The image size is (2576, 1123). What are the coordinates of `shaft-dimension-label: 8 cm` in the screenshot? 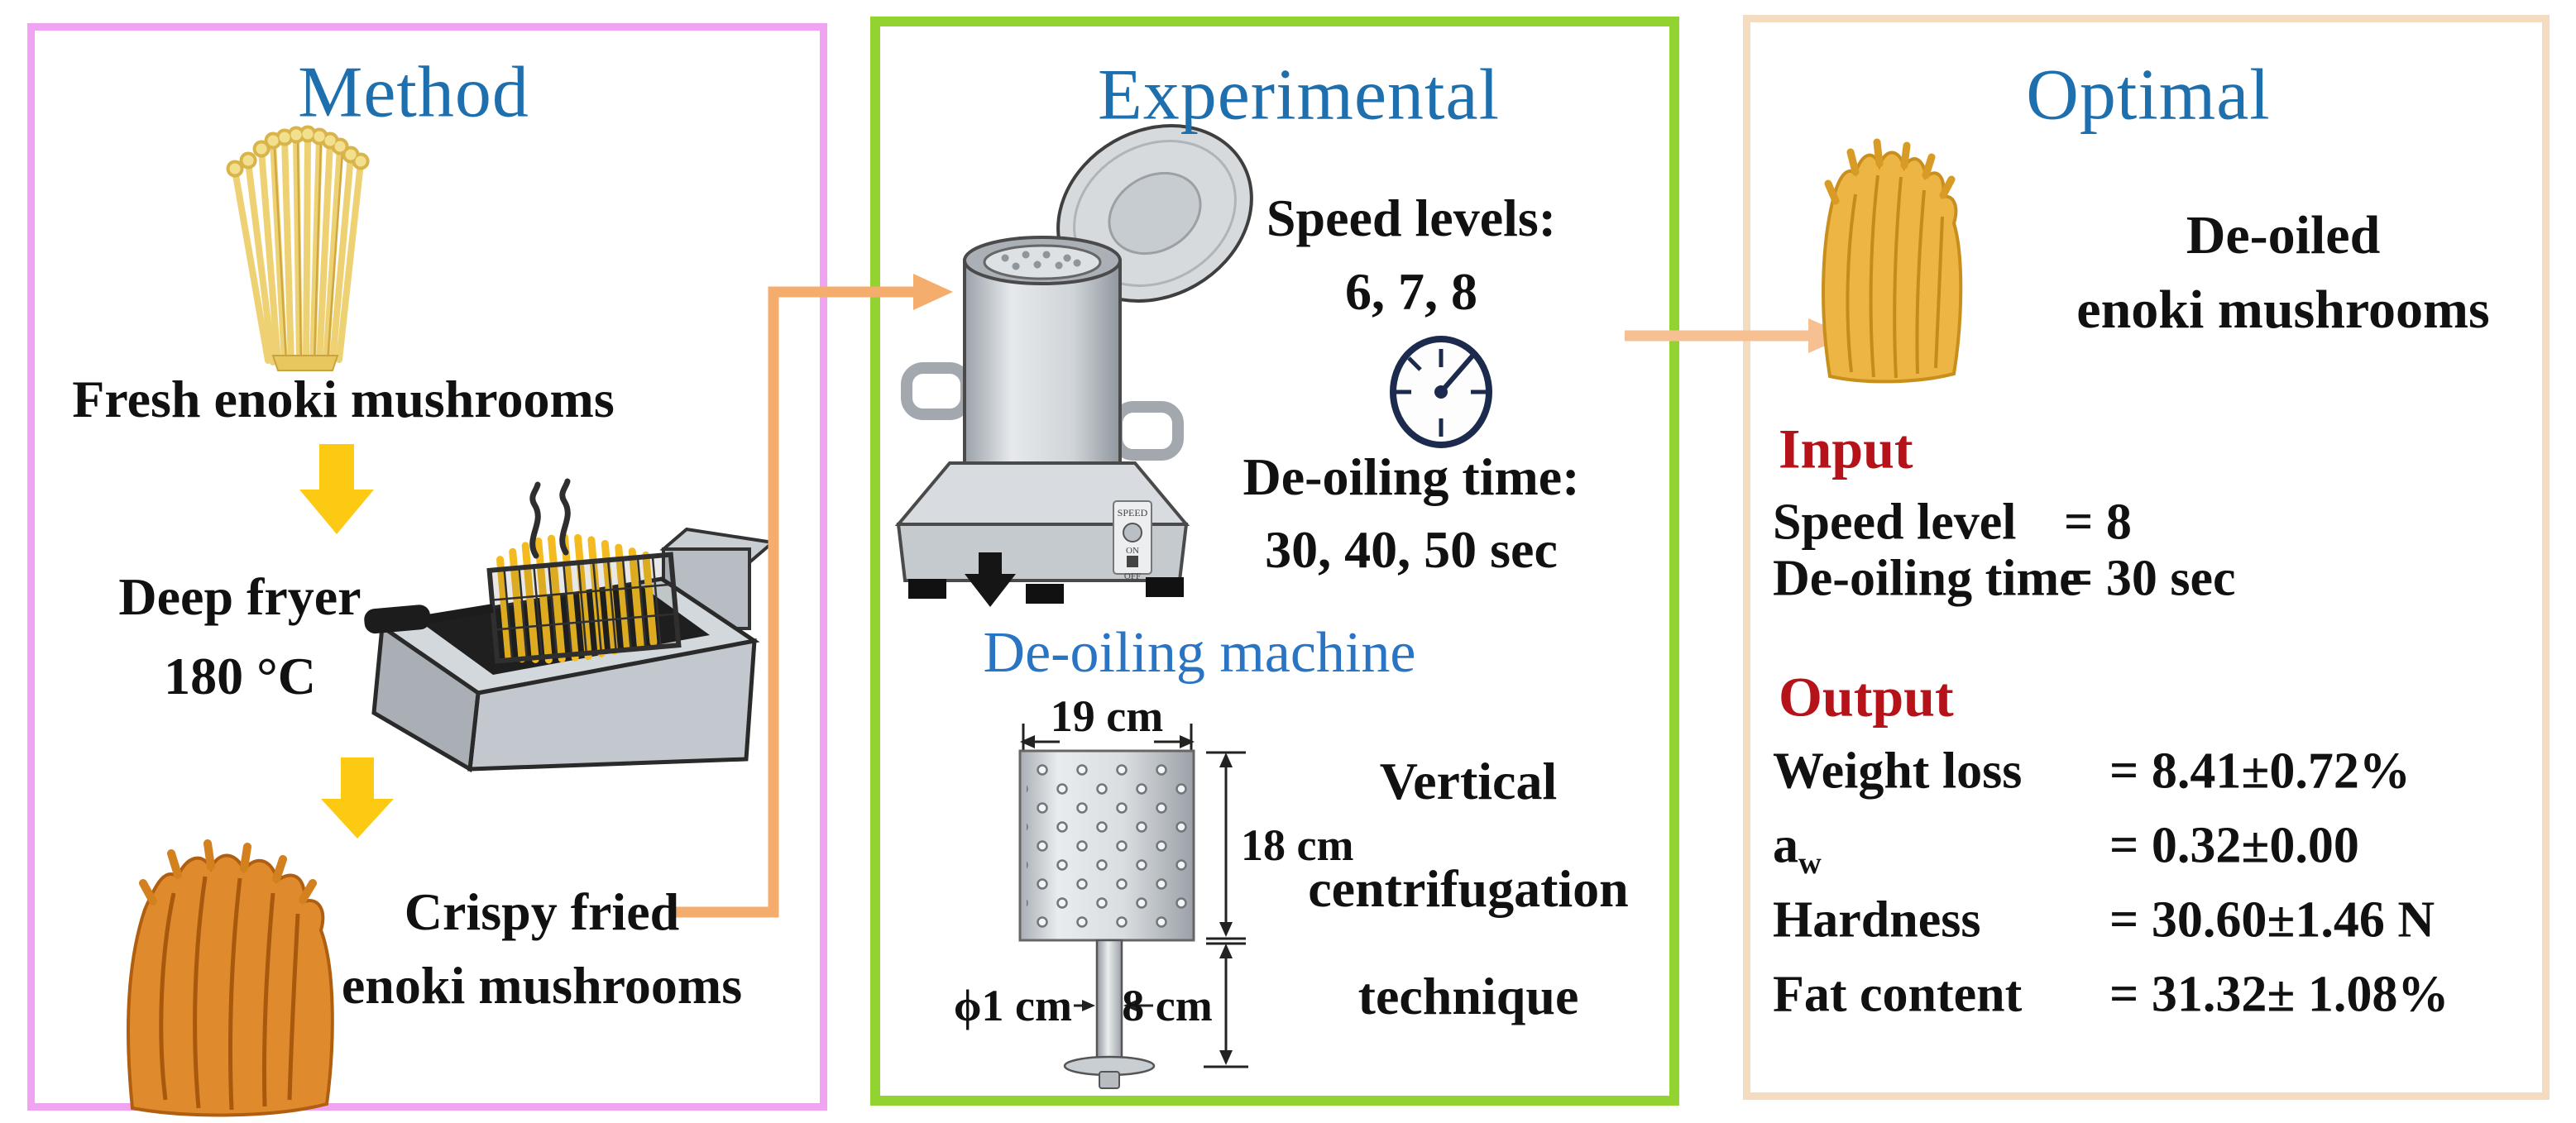 It's located at (1168, 1005).